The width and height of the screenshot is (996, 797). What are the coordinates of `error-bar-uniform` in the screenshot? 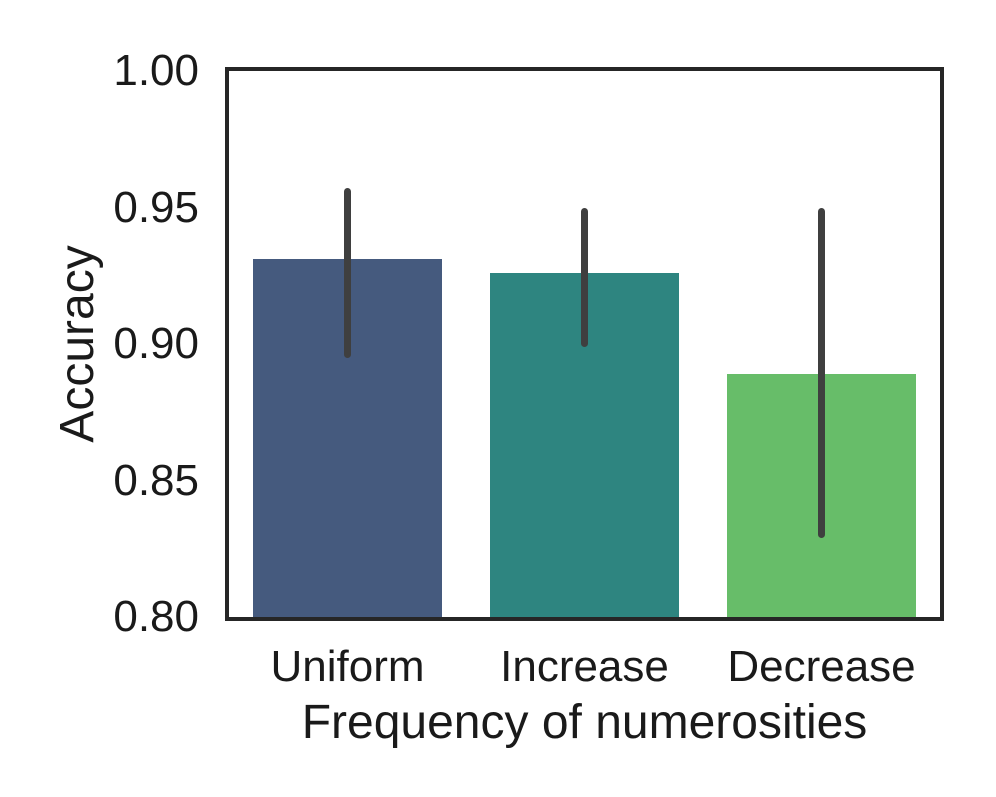 It's located at (347, 273).